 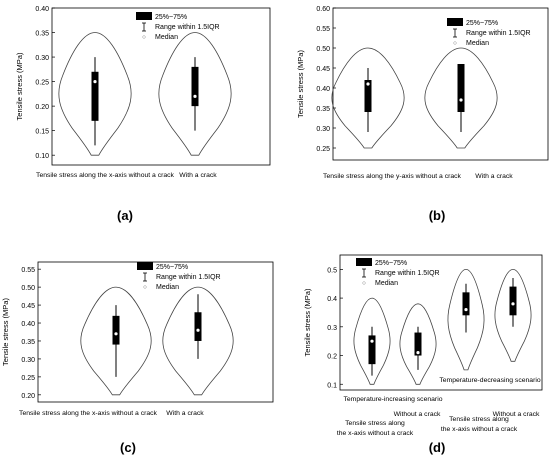 What do you see at coordinates (323, 9) in the screenshot?
I see `y-tick-label: 0.60` at bounding box center [323, 9].